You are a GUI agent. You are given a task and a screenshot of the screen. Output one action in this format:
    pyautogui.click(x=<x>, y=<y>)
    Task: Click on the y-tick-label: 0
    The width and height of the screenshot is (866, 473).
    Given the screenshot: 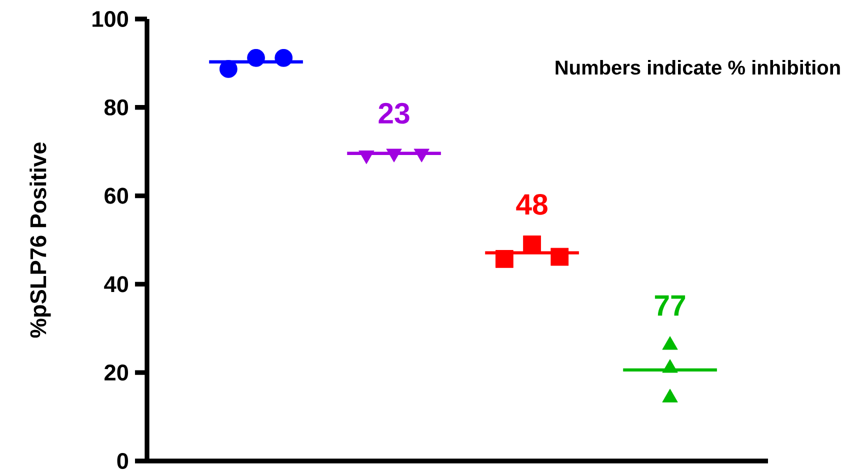 What is the action you would take?
    pyautogui.click(x=122, y=460)
    